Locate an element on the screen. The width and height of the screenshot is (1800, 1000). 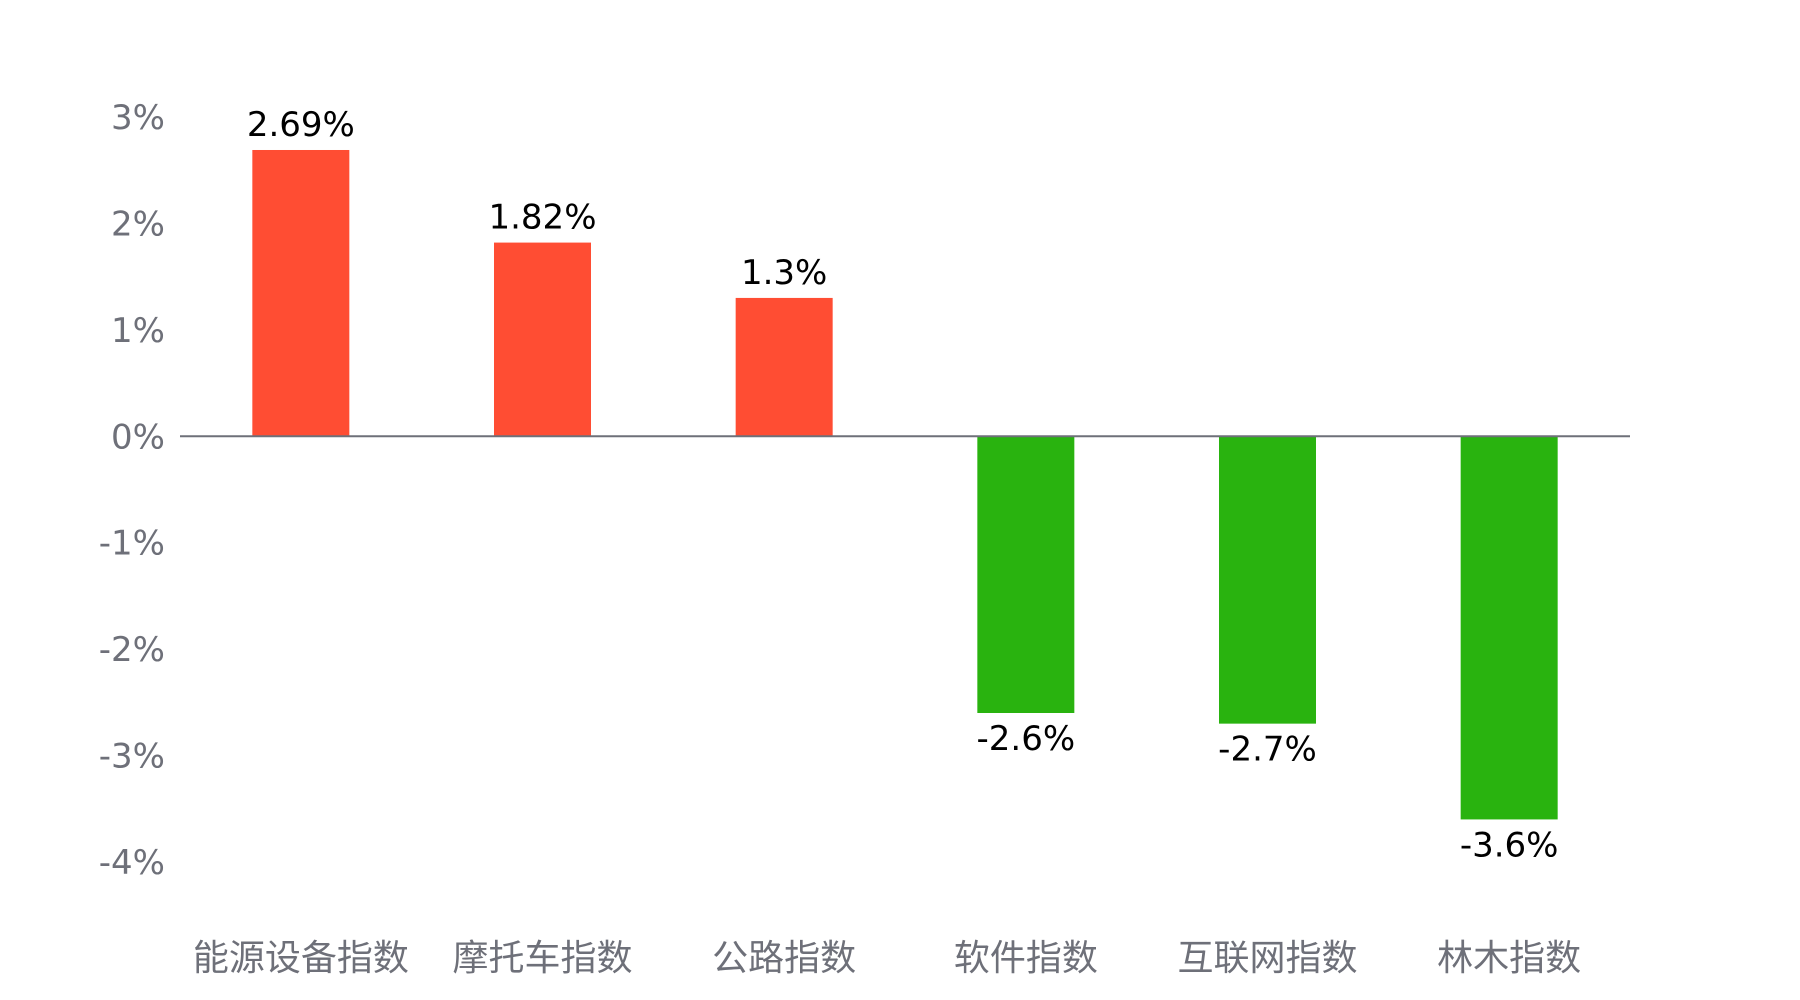
y-tick-label: -1% is located at coordinates (132, 544).